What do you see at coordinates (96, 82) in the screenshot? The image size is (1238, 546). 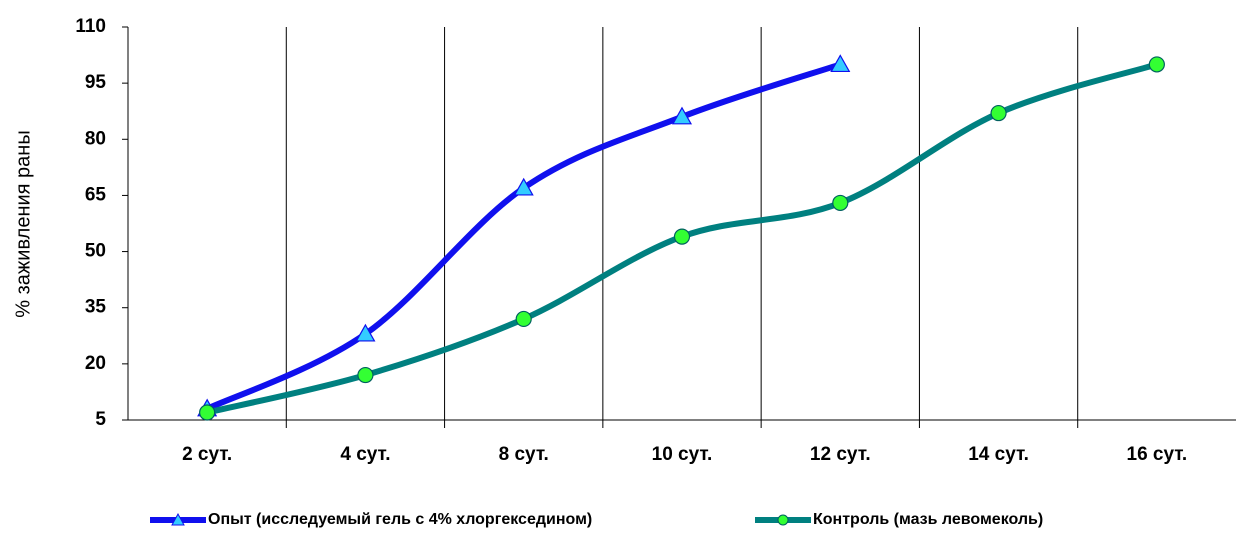 I see `y-tick-label: 95` at bounding box center [96, 82].